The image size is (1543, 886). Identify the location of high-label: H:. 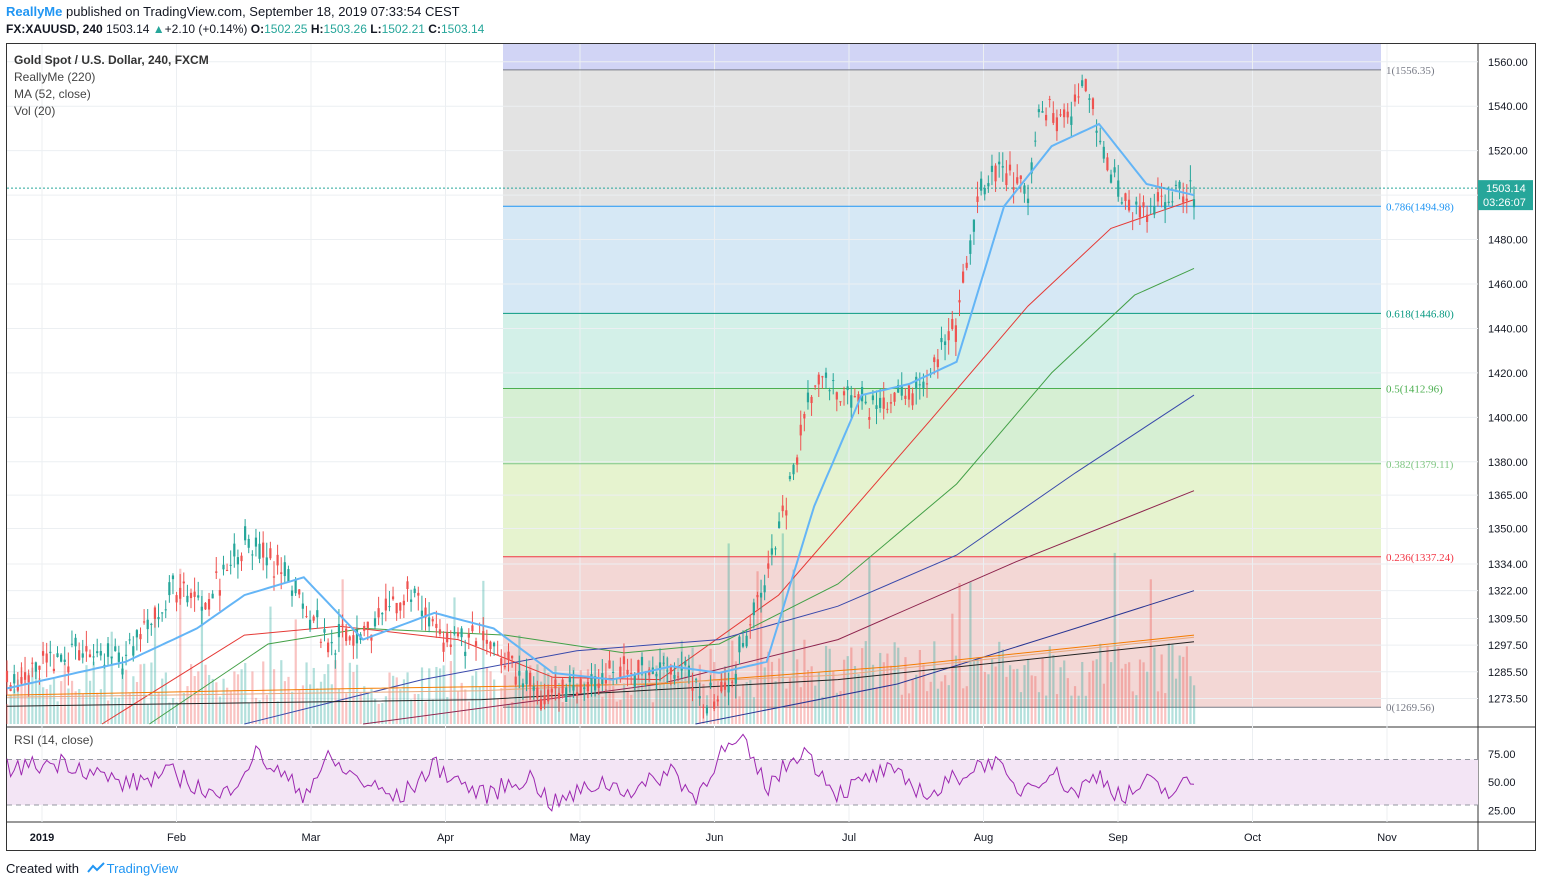
(317, 29).